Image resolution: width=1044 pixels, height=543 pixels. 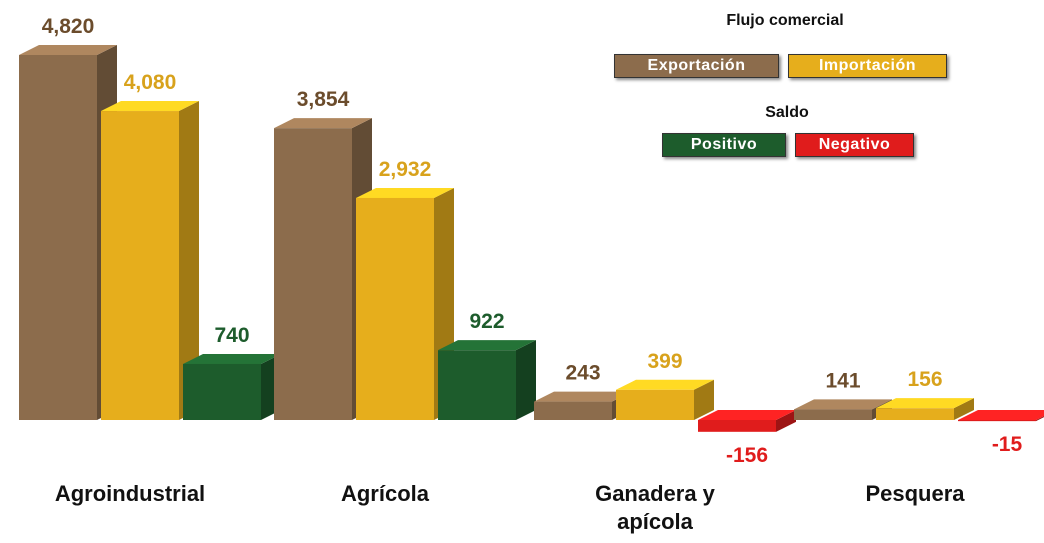 I want to click on legend-entry: Importación, so click(x=867, y=66).